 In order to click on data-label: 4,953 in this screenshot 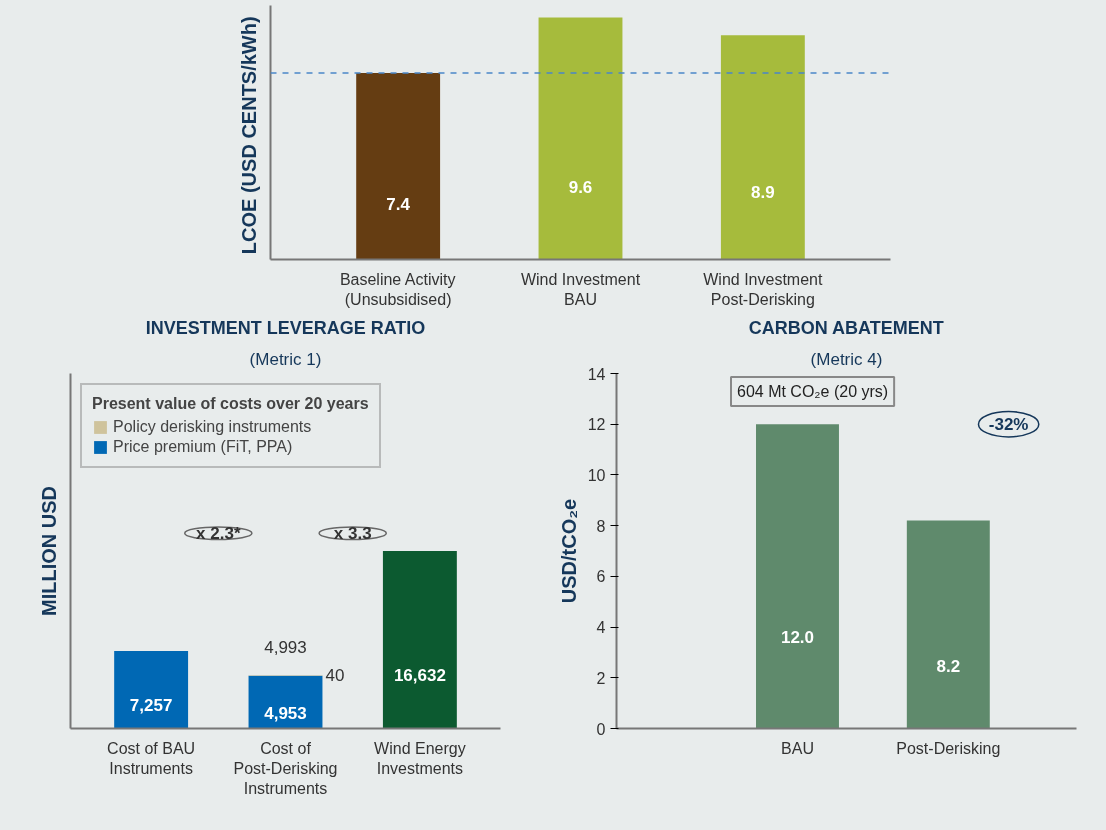, I will do `click(285, 713)`.